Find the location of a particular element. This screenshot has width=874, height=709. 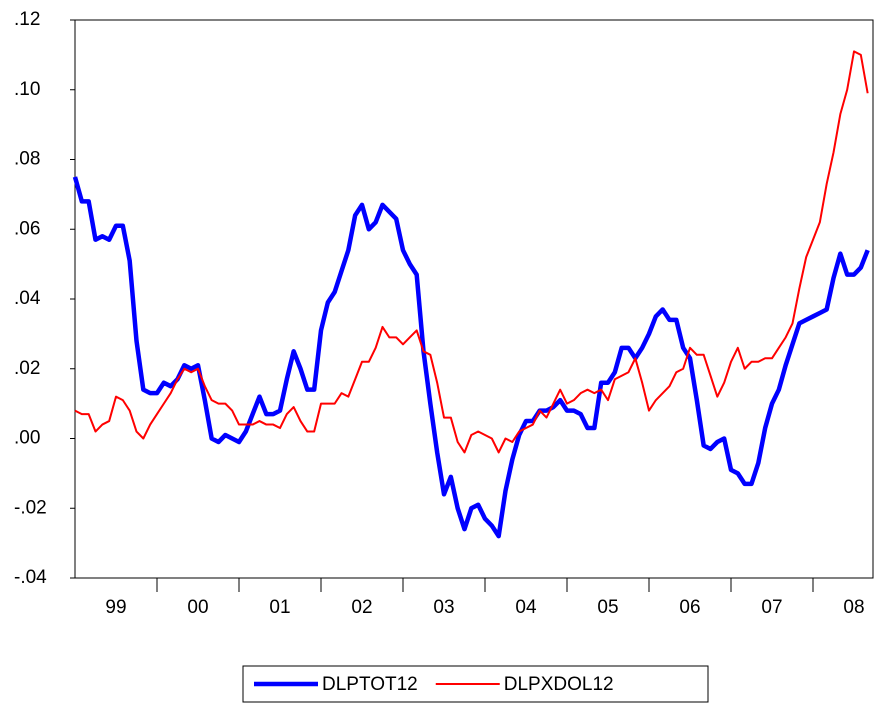

x-tick-label: 07 is located at coordinates (771, 607).